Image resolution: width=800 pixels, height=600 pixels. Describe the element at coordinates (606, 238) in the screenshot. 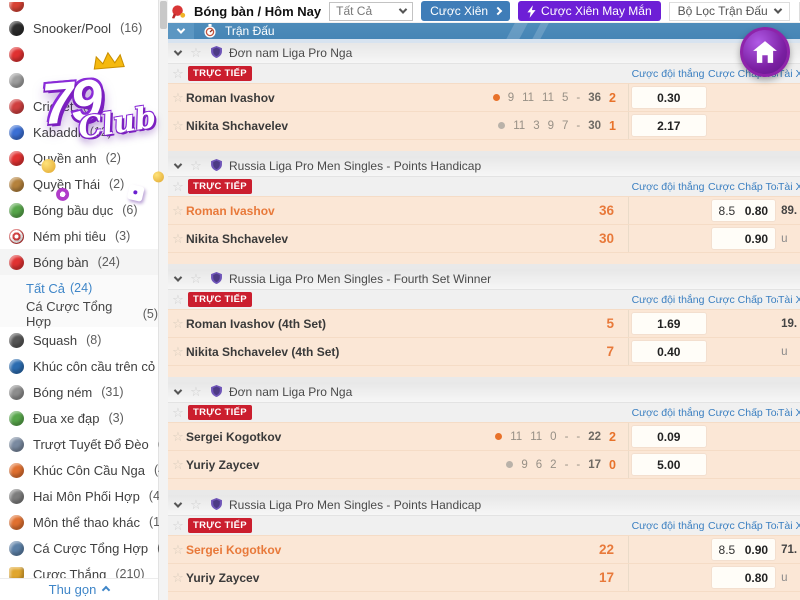

I see `live-points: 30` at that location.